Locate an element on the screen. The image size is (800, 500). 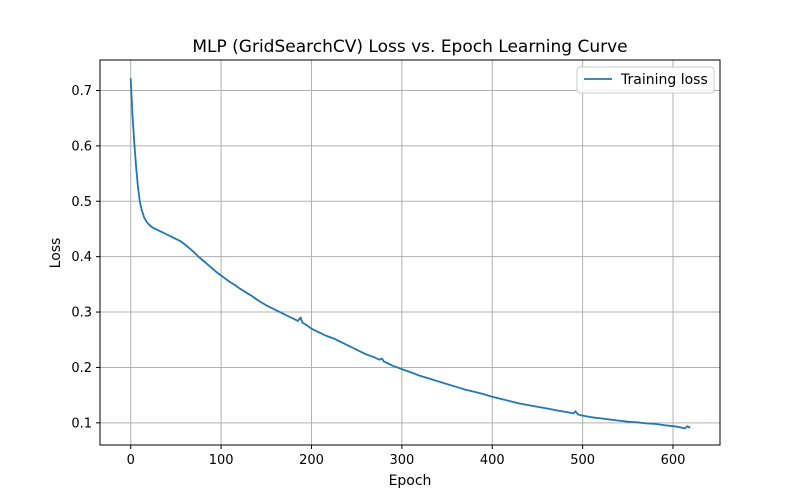
y-tick-label: 0.4 is located at coordinates (81, 257).